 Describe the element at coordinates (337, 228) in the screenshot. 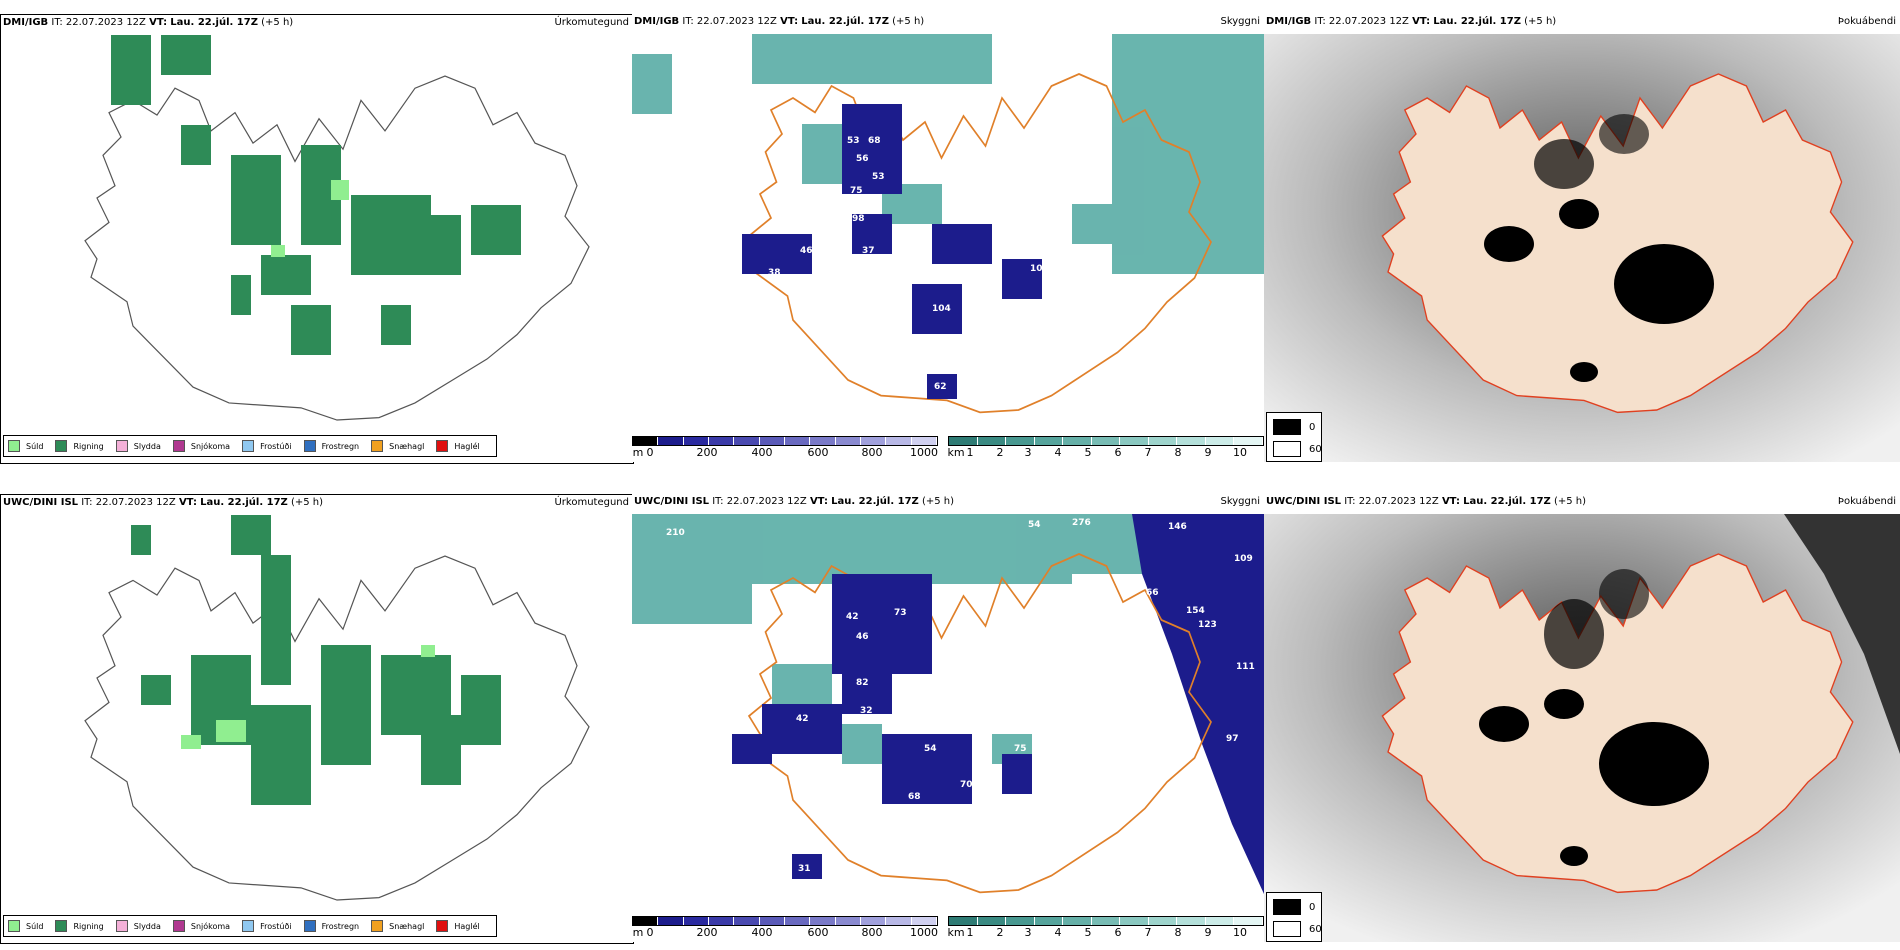

I see `precip-map-row1` at that location.